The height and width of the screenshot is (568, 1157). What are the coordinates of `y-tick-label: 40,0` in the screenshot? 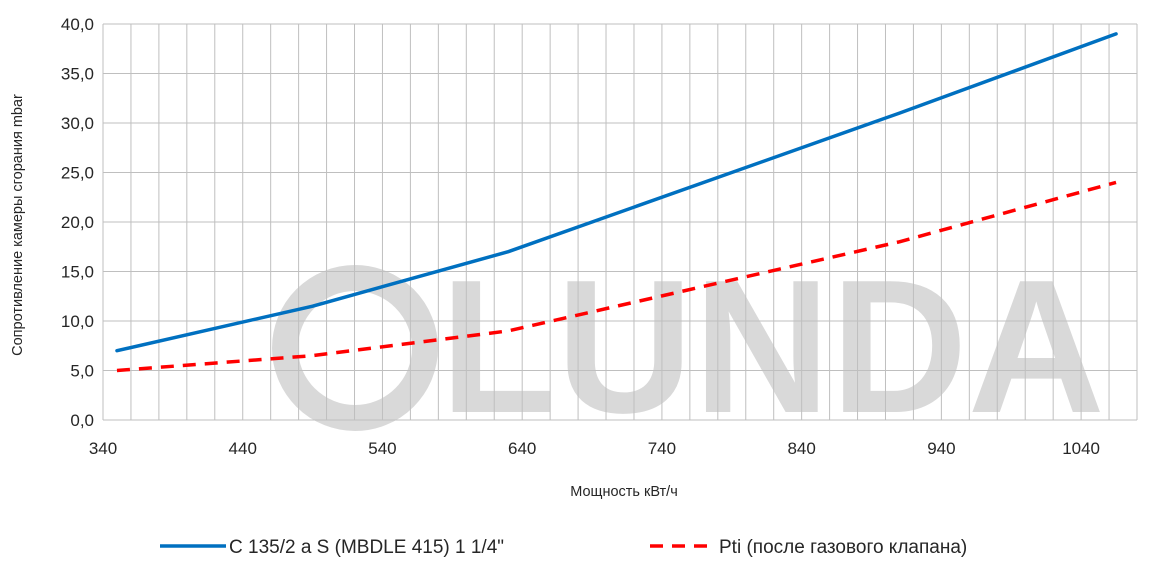 It's located at (77, 24).